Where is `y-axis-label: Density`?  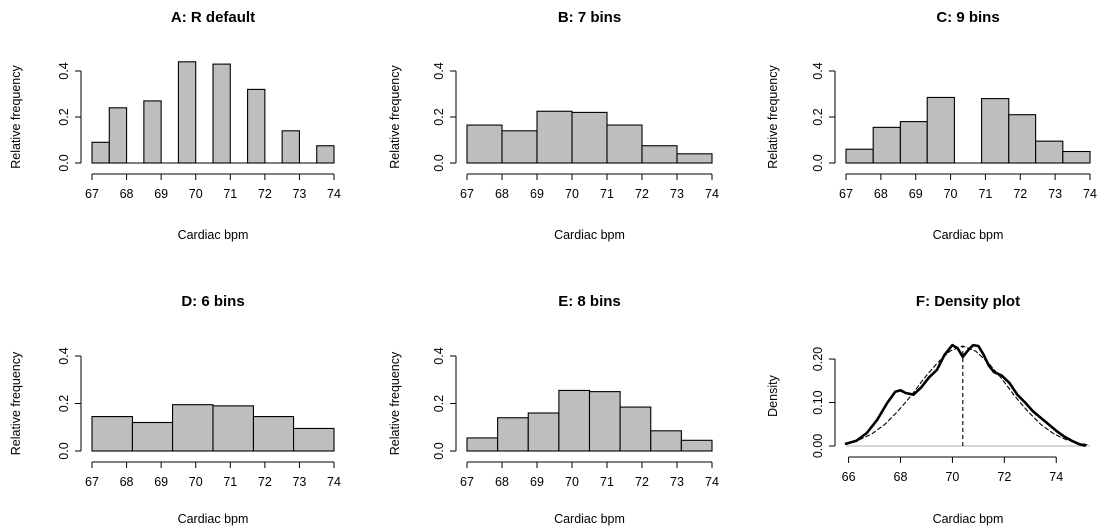
y-axis-label: Density is located at coordinates (773, 395).